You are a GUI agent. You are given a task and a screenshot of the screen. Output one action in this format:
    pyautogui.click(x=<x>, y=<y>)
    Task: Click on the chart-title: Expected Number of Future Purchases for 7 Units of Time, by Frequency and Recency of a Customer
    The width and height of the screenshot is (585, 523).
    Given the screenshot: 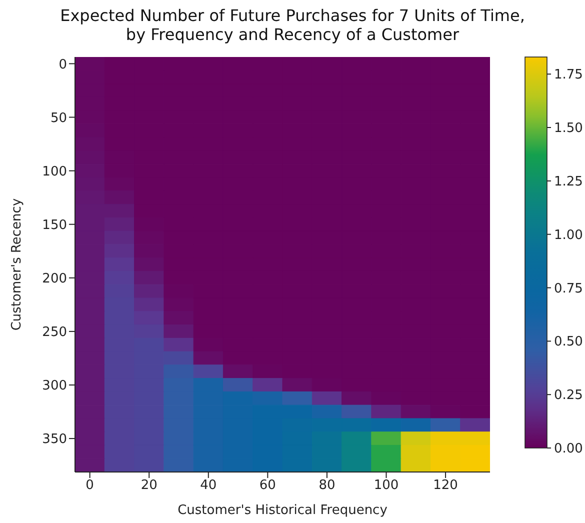 What is the action you would take?
    pyautogui.click(x=292, y=25)
    